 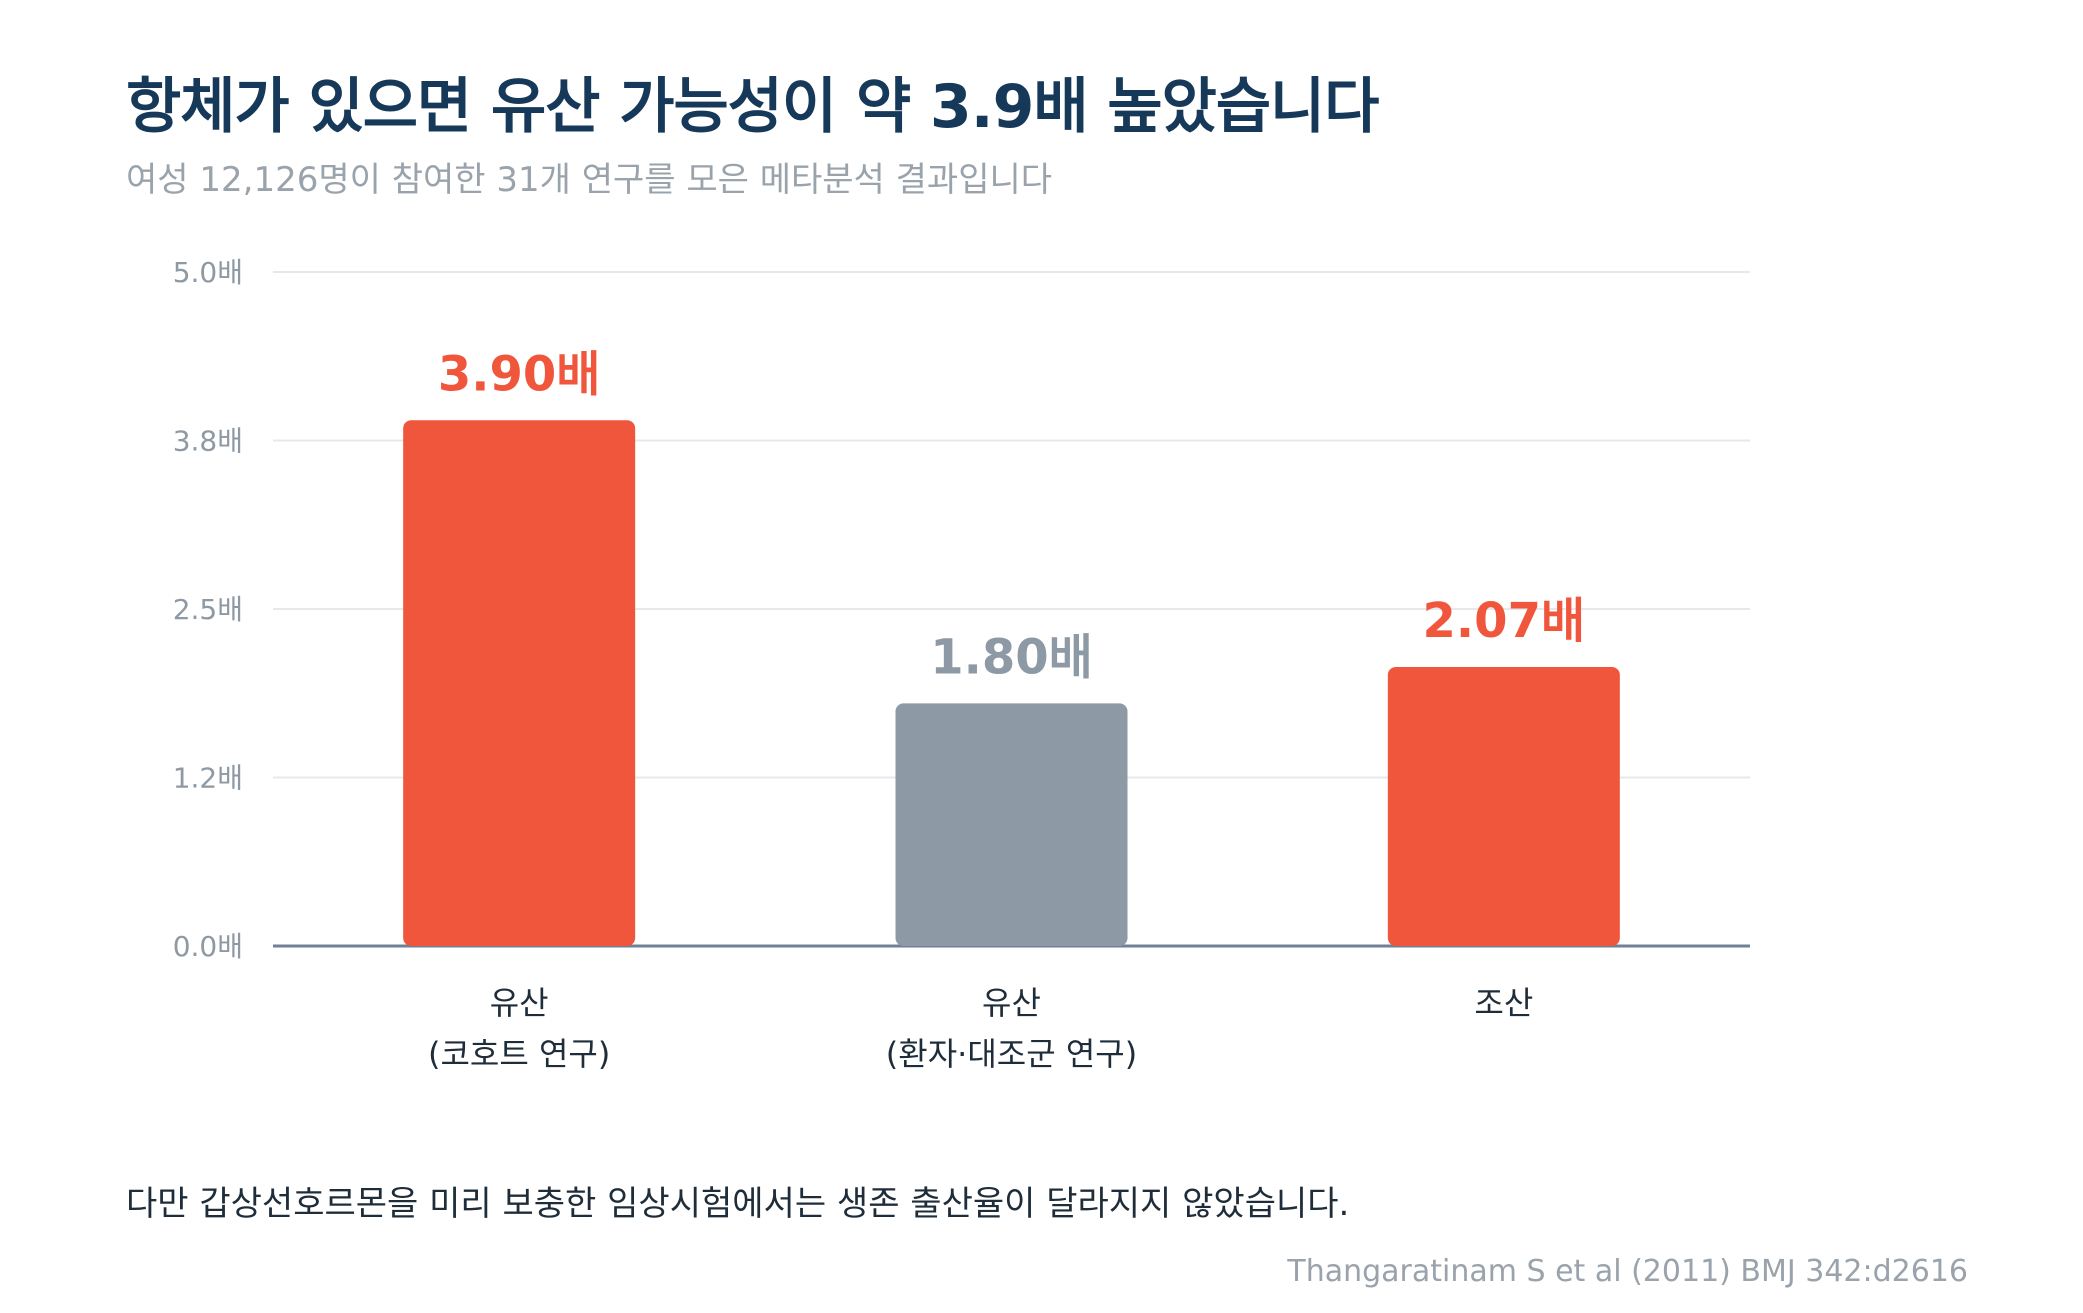 I want to click on data-label: 2.07배, so click(x=1504, y=621).